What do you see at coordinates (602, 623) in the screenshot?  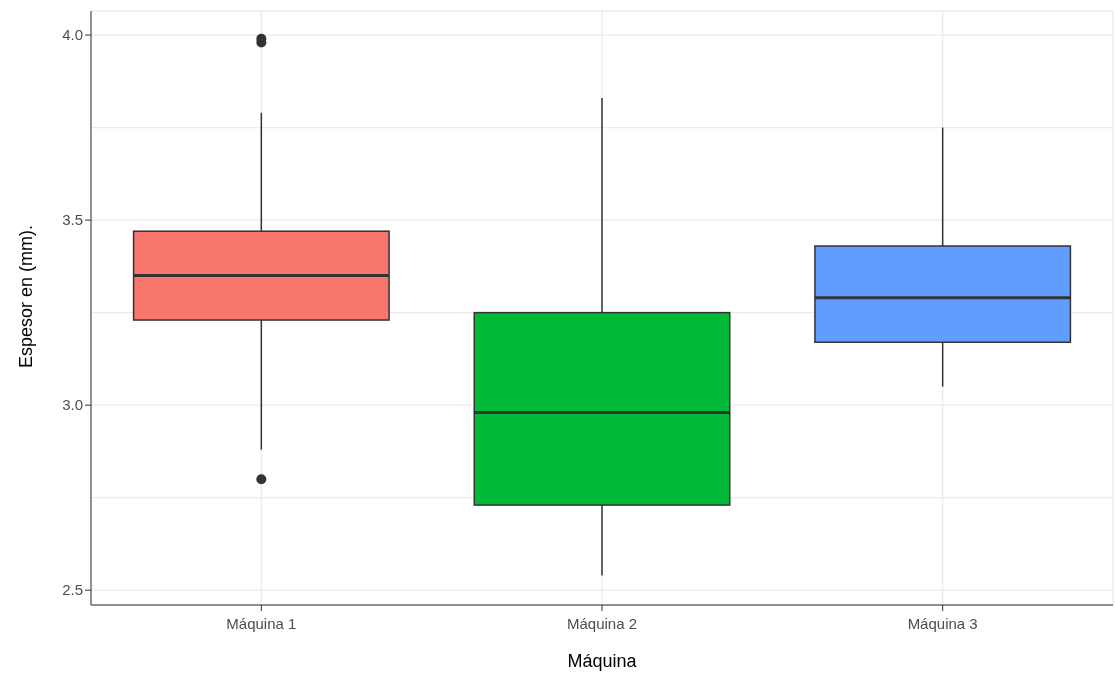 I see `x-tick-label: Máquina 2` at bounding box center [602, 623].